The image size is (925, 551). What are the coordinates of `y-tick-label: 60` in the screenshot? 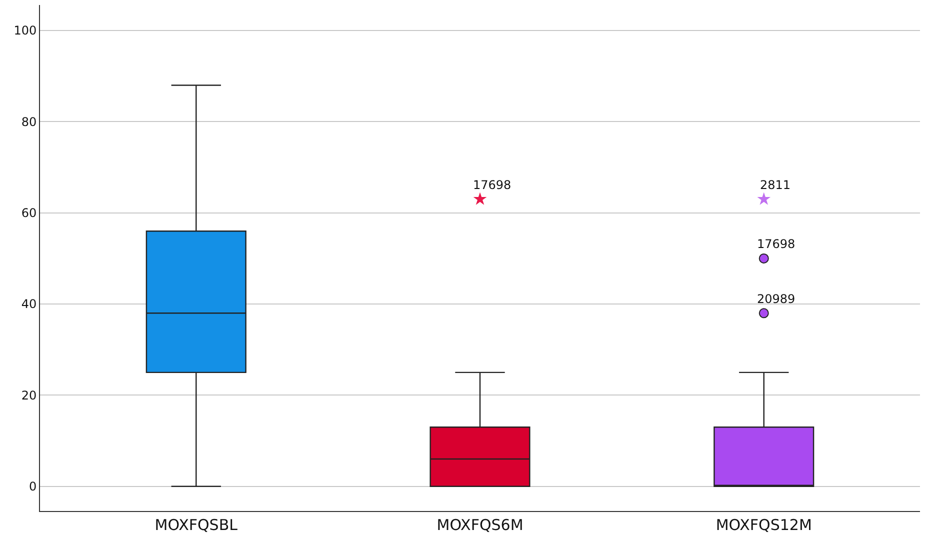 It's located at (29, 213).